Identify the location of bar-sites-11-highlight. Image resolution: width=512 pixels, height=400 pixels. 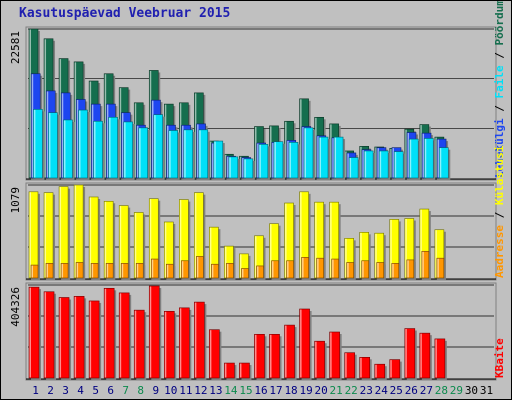
(183, 269).